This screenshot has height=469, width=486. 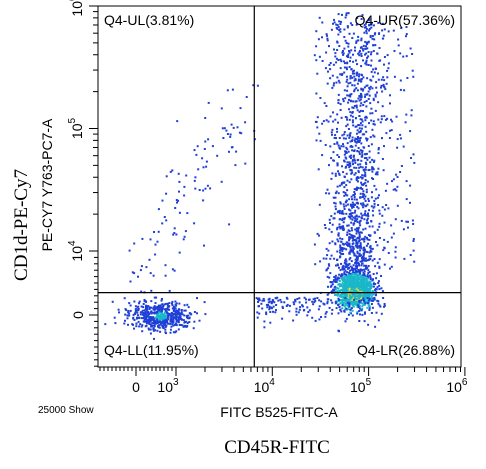 I want to click on quadrant-label-lr: Q4-LR(26.88%), so click(x=406, y=350).